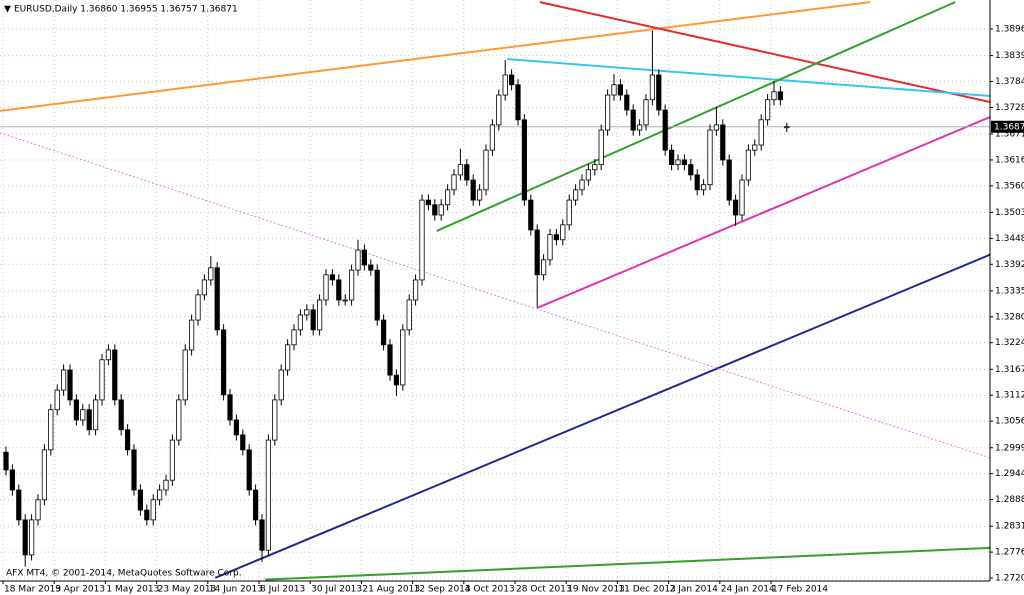  I want to click on y-tick-label: 1.35035, so click(1009, 213).